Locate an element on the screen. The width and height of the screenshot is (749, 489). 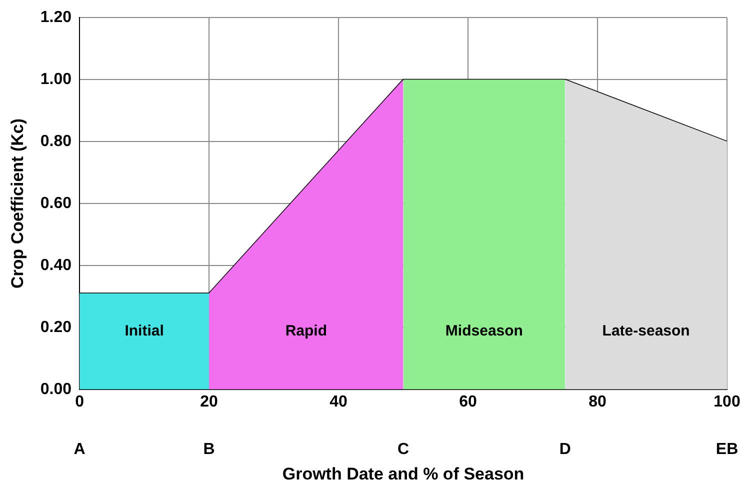
text: EB is located at coordinates (727, 449).